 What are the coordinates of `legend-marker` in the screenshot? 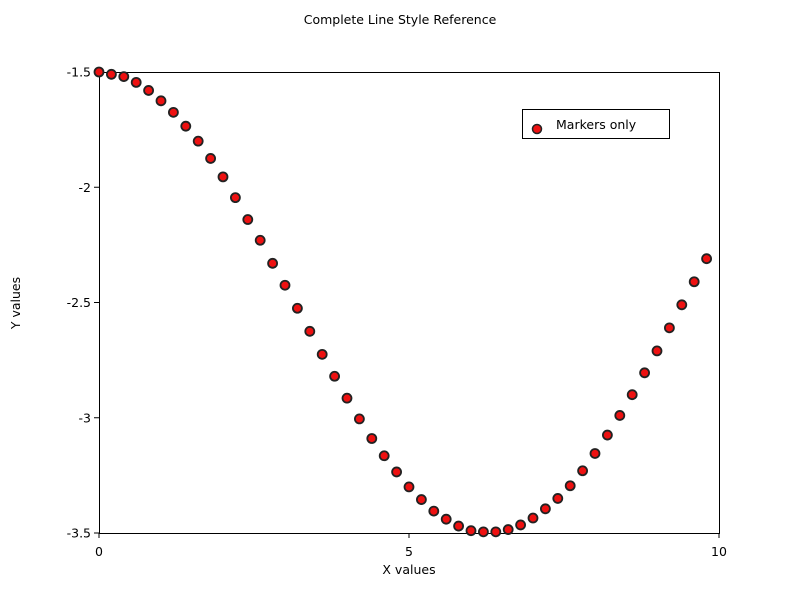 It's located at (537, 129).